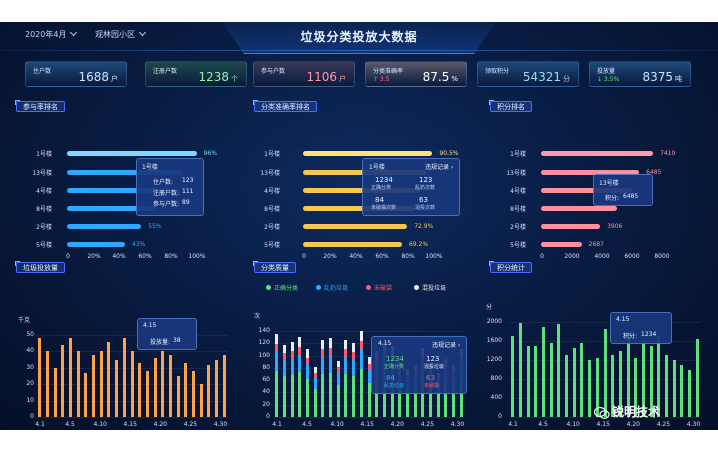 This screenshot has height=450, width=718. Describe the element at coordinates (150, 325) in the screenshot. I see `tooltip-title: 4.15` at that location.